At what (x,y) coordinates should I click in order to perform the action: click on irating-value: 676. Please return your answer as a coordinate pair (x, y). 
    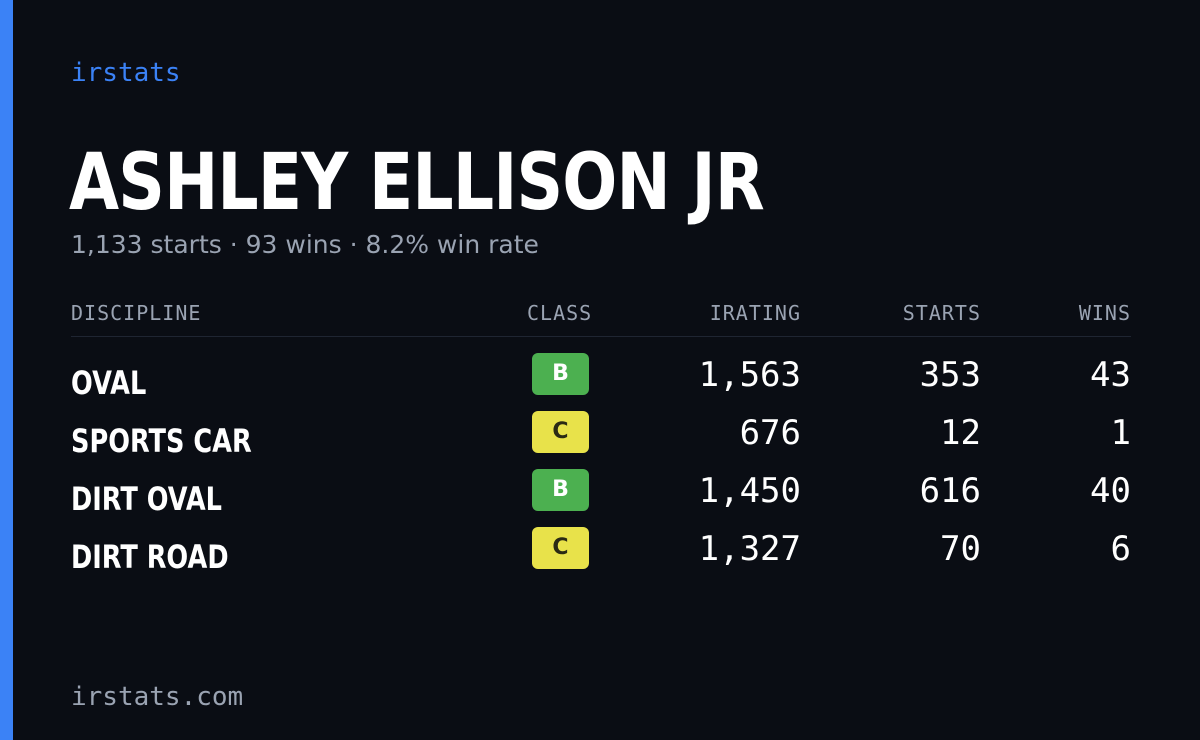
    Looking at the image, I should click on (770, 433).